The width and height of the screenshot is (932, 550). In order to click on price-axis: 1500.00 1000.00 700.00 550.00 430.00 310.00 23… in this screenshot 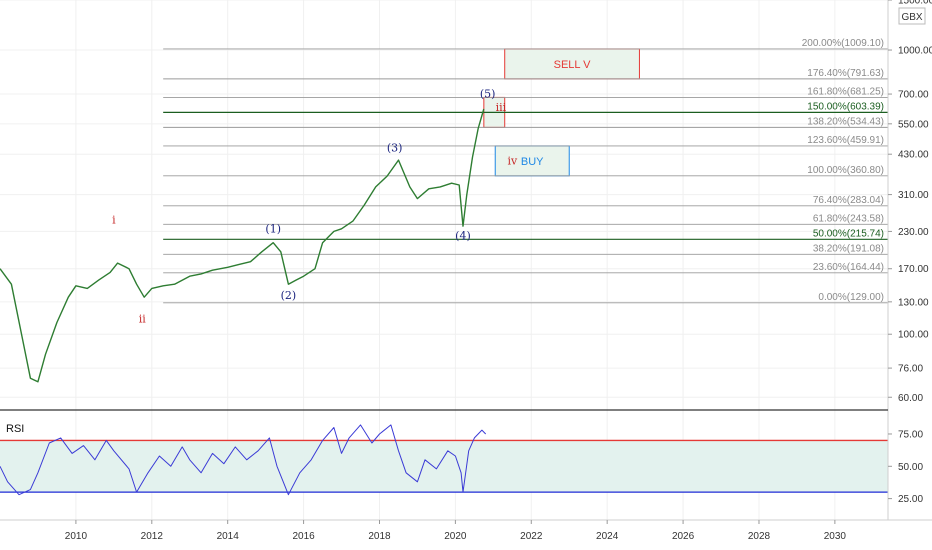, I will do `click(909, 260)`.